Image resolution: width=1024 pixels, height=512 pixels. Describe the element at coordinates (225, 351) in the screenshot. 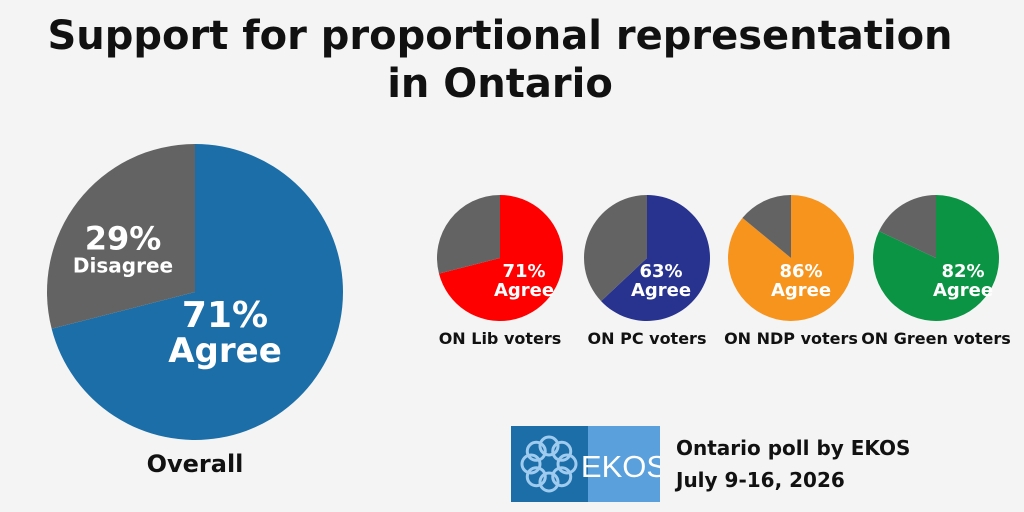

I see `pie-category-label-overall-agree: Agree` at that location.